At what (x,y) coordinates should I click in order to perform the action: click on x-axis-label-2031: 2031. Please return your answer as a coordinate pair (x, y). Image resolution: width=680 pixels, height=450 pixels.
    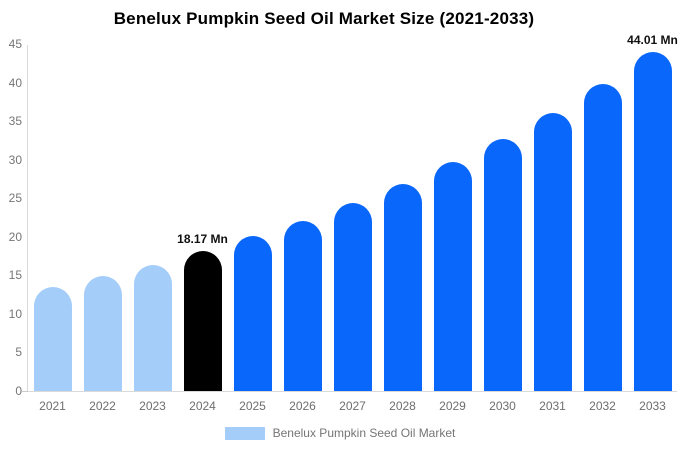
    Looking at the image, I should click on (552, 406).